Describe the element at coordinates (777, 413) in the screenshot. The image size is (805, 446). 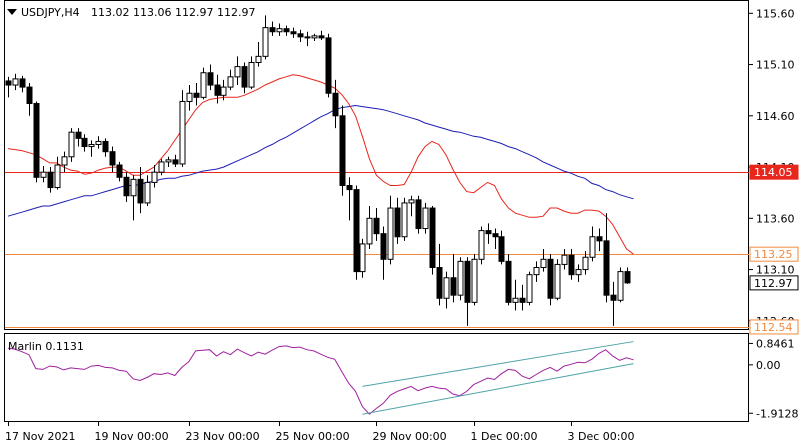
I see `marlin-tick-label: -1.9128` at that location.